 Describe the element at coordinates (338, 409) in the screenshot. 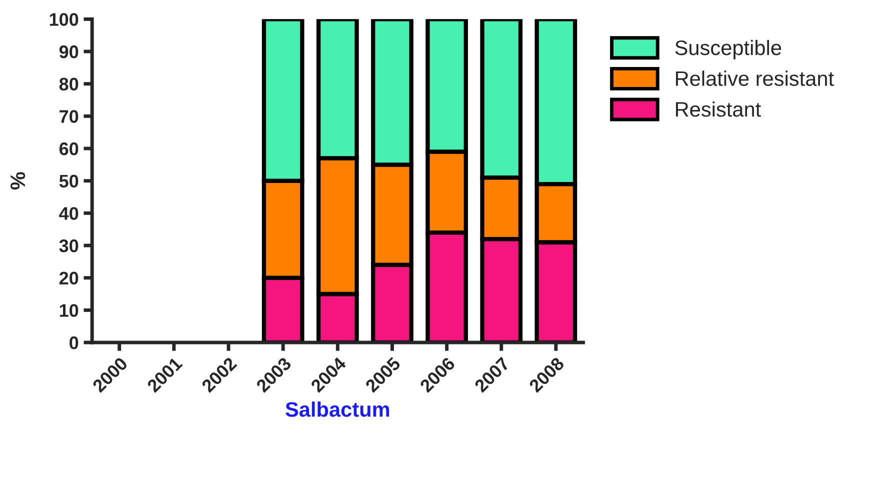

I see `x-axis-title: Salbactum` at that location.